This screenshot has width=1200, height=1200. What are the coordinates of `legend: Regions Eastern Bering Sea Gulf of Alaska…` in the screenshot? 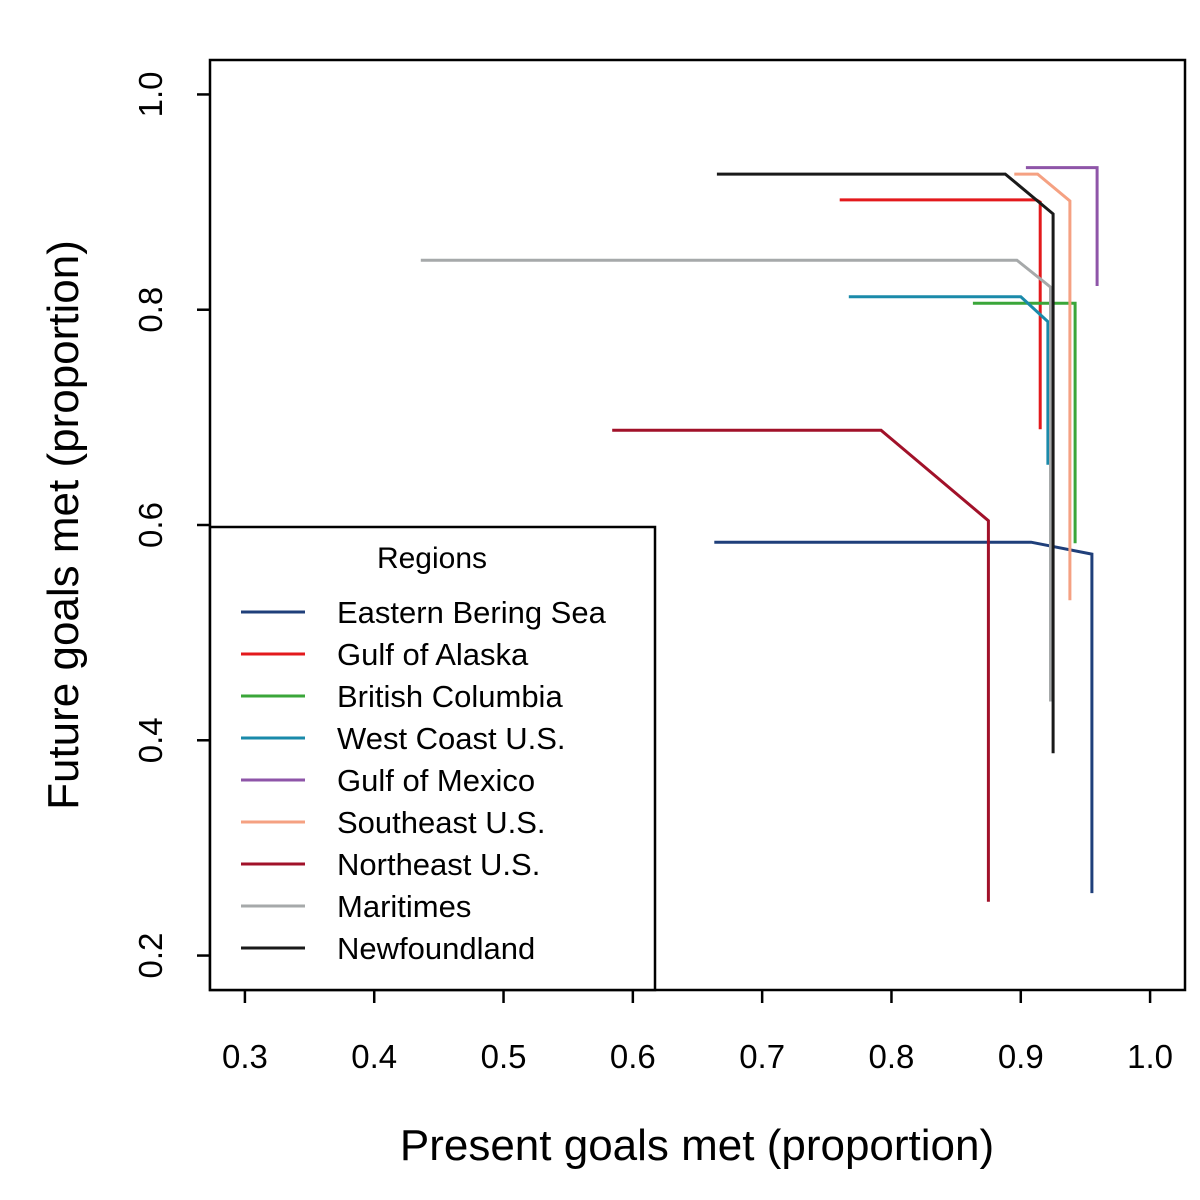 It's located at (432, 758).